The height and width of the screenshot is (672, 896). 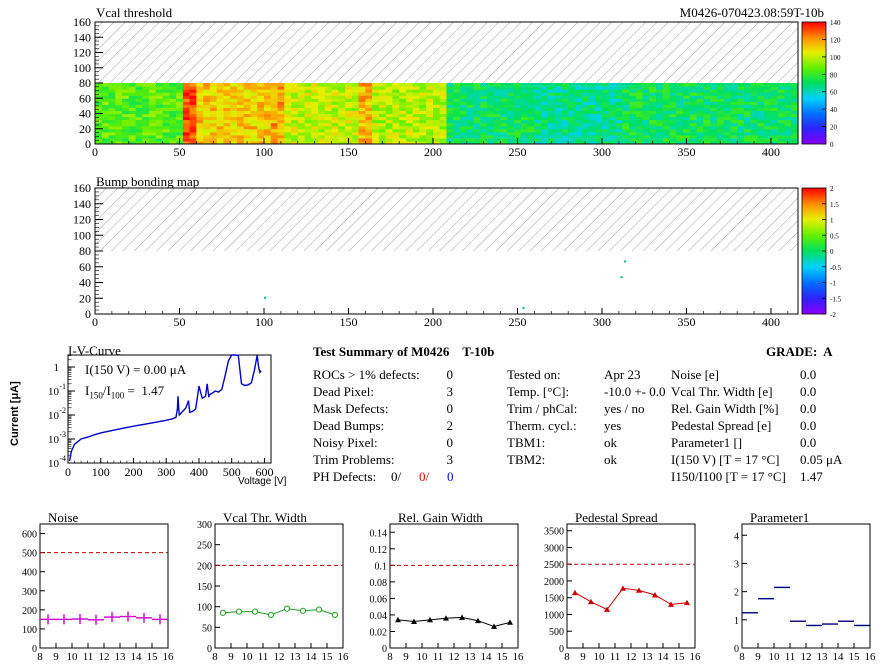 What do you see at coordinates (56, 657) in the screenshot?
I see `x-tick-label: 9` at bounding box center [56, 657].